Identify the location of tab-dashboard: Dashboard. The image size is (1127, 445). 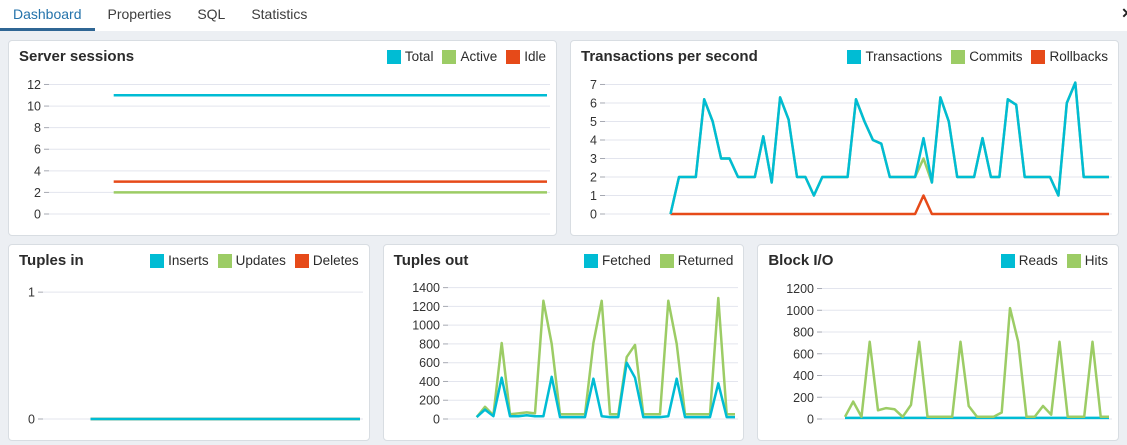
(47, 15).